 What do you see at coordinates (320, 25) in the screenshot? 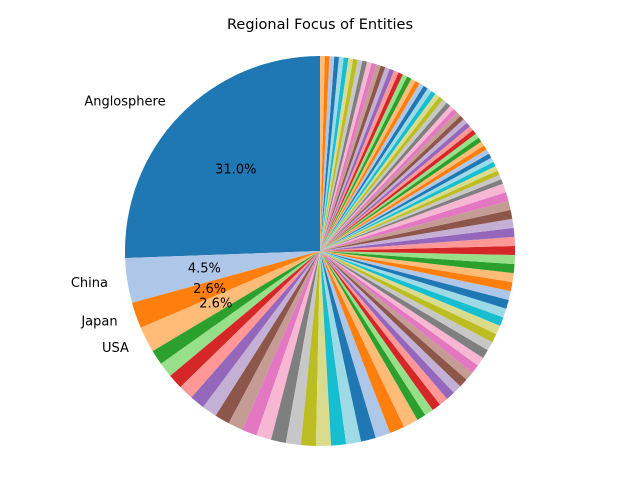
I see `chart-title: Regional Focus of Entities` at bounding box center [320, 25].